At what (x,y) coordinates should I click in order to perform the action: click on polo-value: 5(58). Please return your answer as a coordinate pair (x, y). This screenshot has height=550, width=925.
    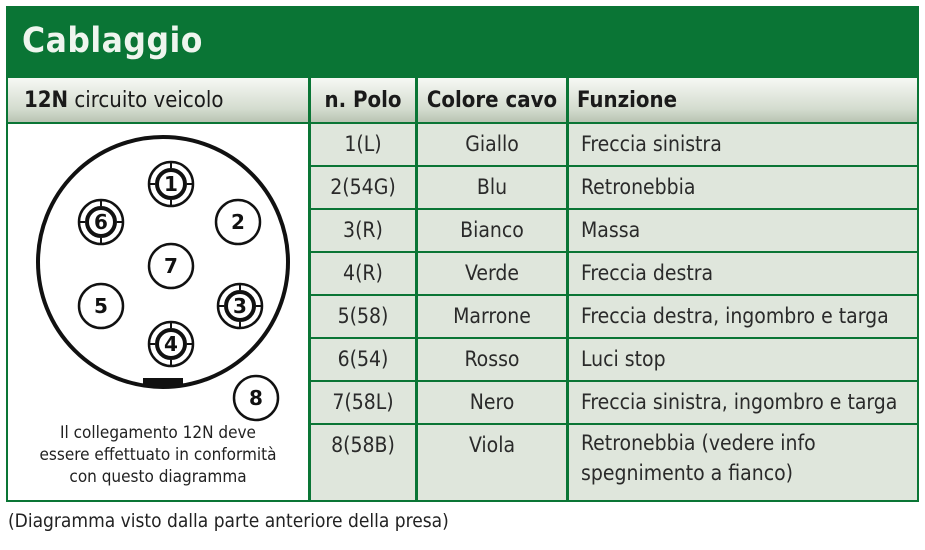
    Looking at the image, I should click on (363, 316).